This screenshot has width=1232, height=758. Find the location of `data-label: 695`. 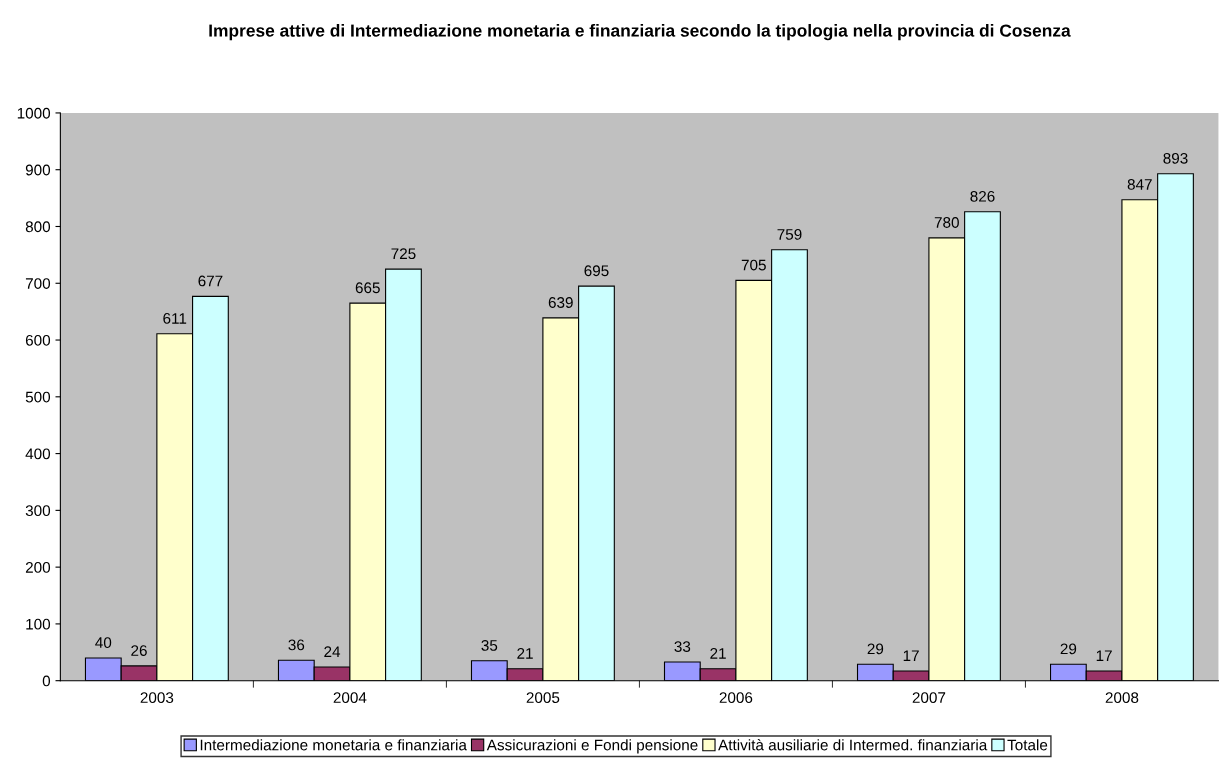

data-label: 695 is located at coordinates (596, 271).